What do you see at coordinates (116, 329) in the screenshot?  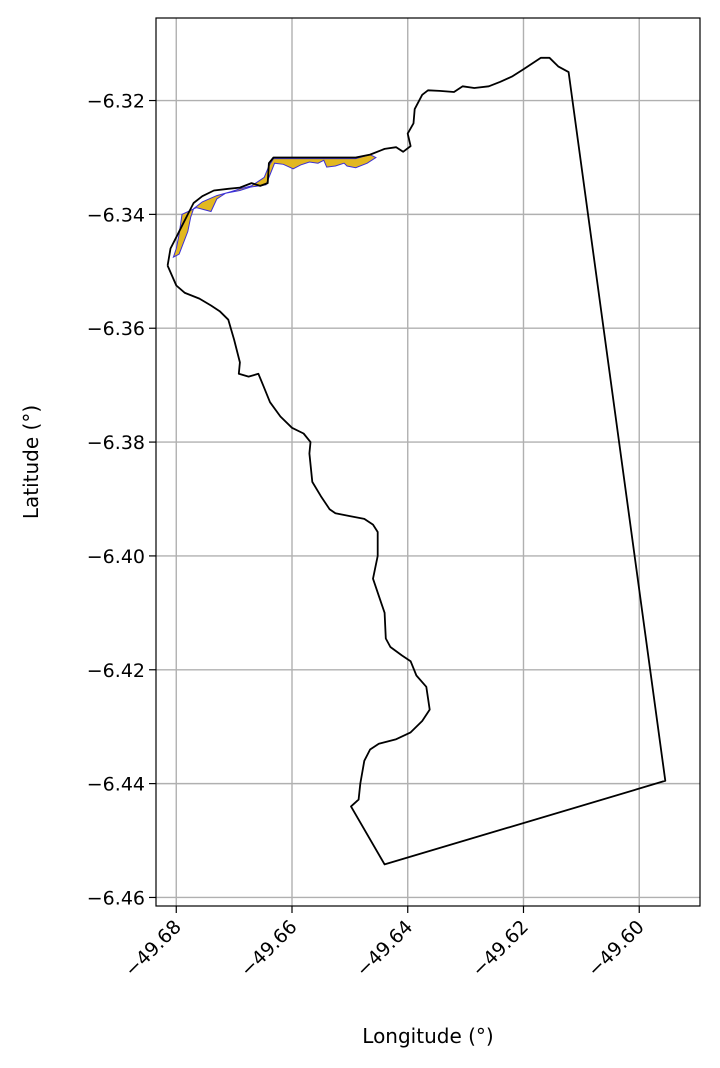 I see `y-tick-label: −6.36` at bounding box center [116, 329].